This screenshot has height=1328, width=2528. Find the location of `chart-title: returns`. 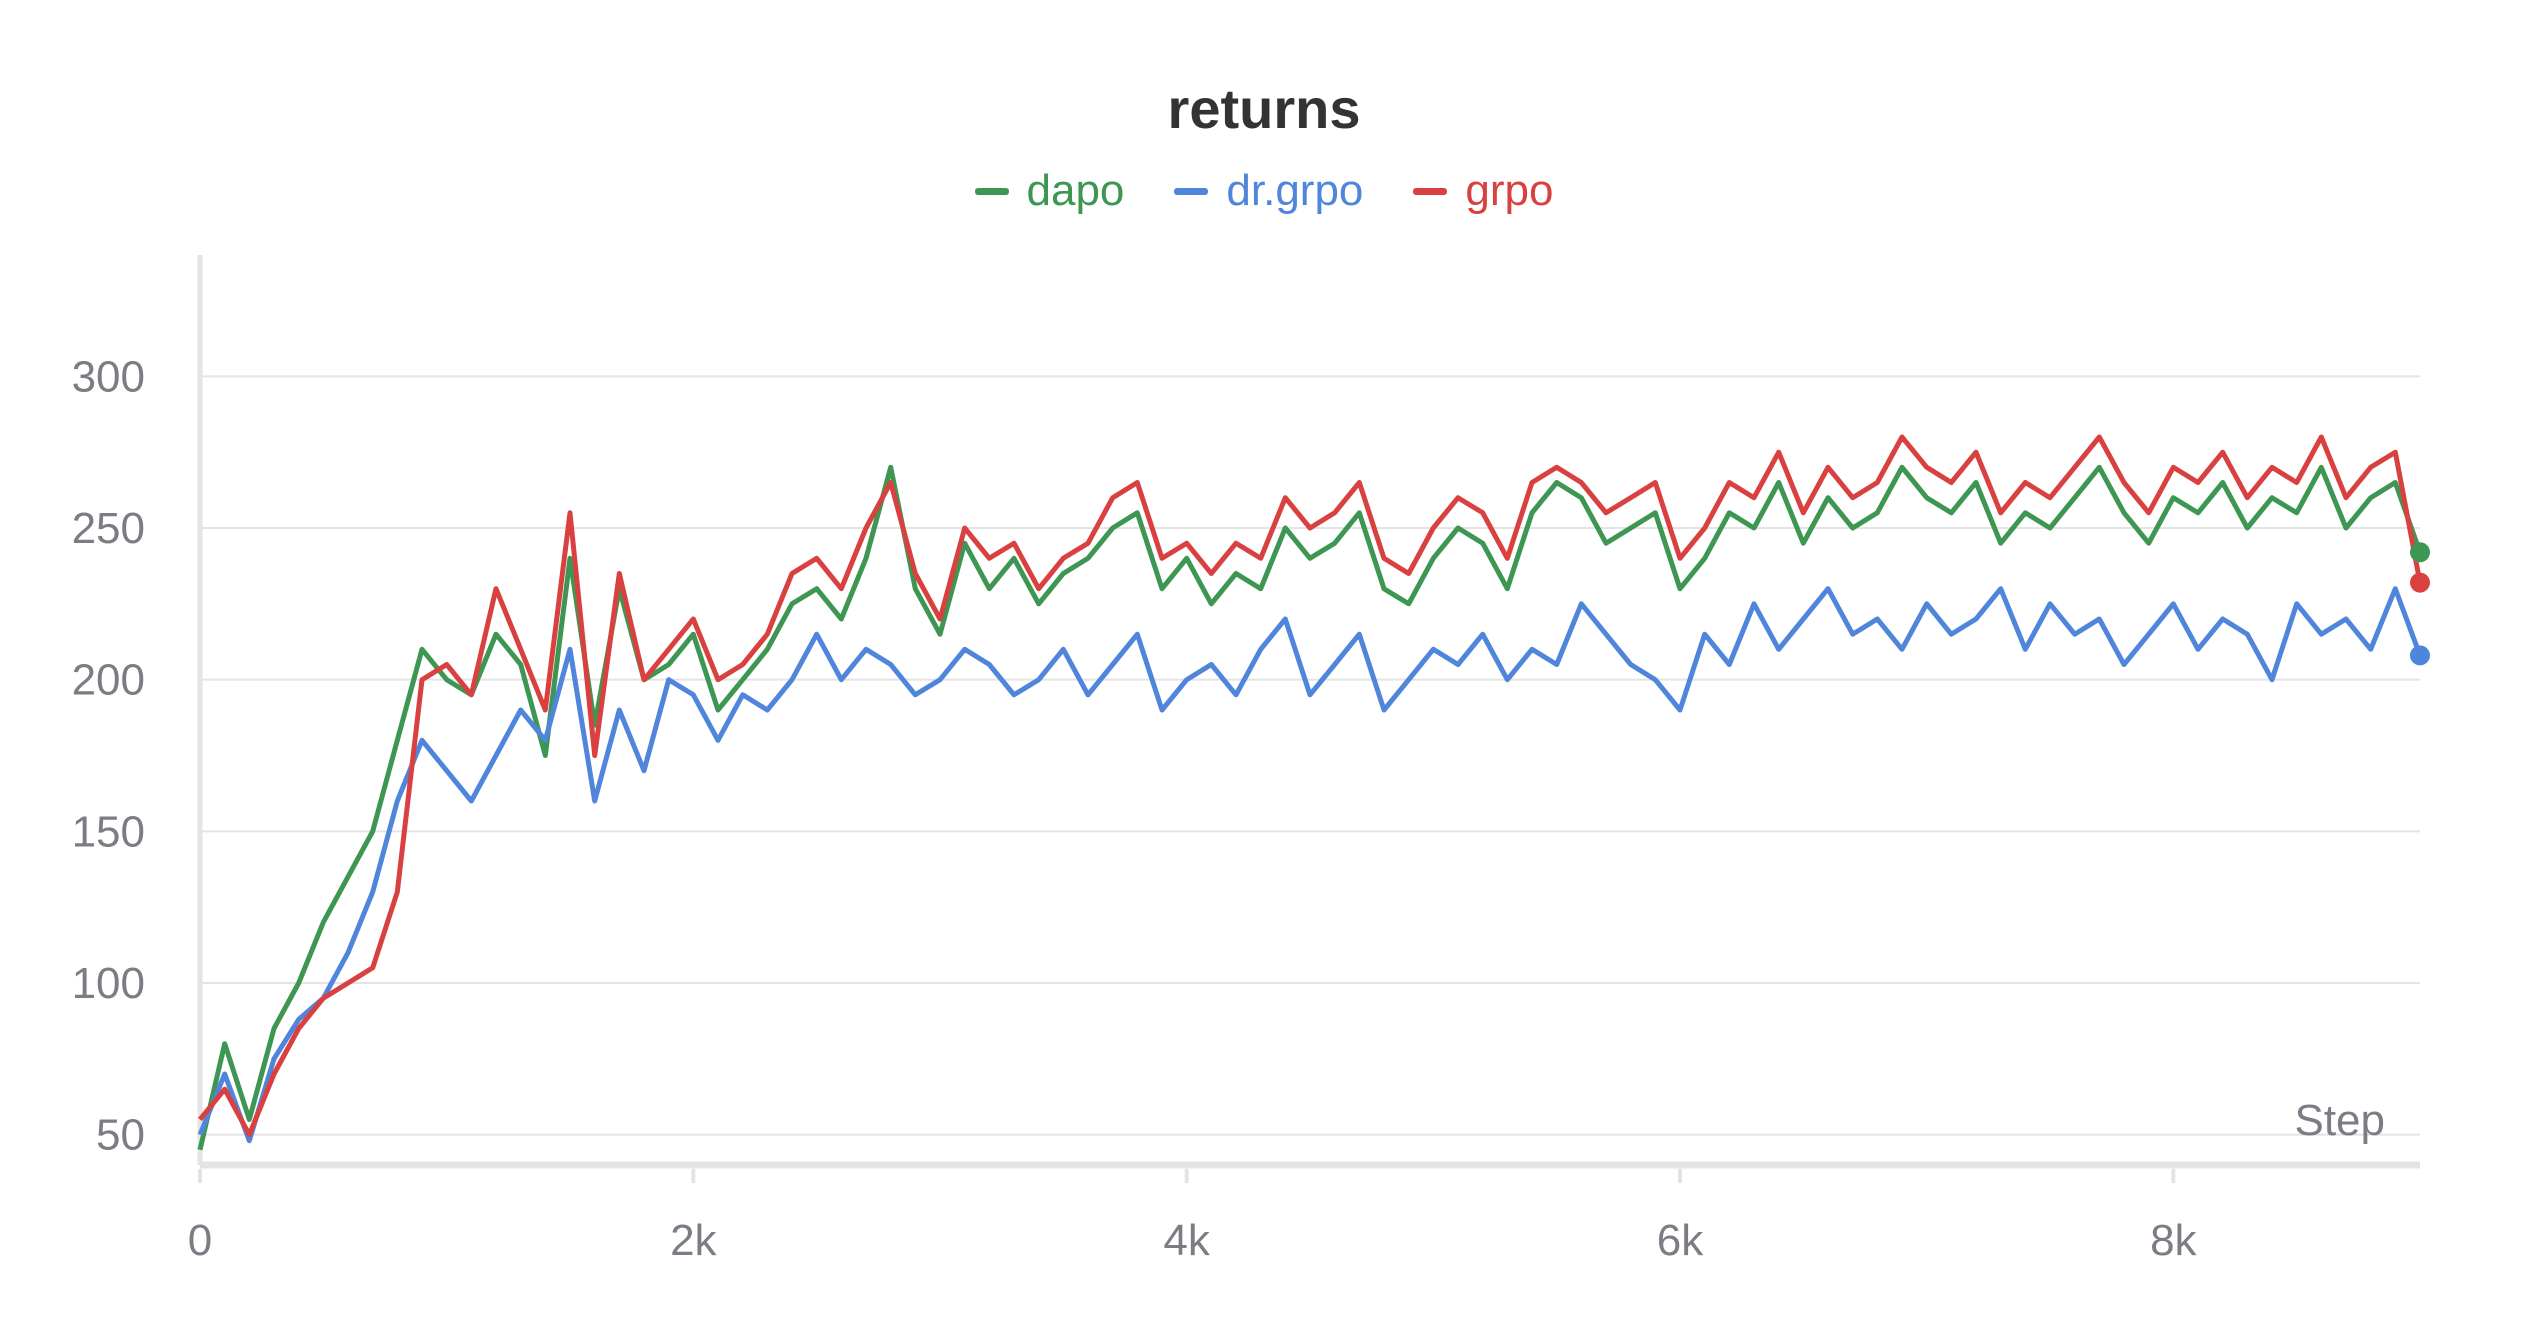

chart-title: returns is located at coordinates (1264, 108).